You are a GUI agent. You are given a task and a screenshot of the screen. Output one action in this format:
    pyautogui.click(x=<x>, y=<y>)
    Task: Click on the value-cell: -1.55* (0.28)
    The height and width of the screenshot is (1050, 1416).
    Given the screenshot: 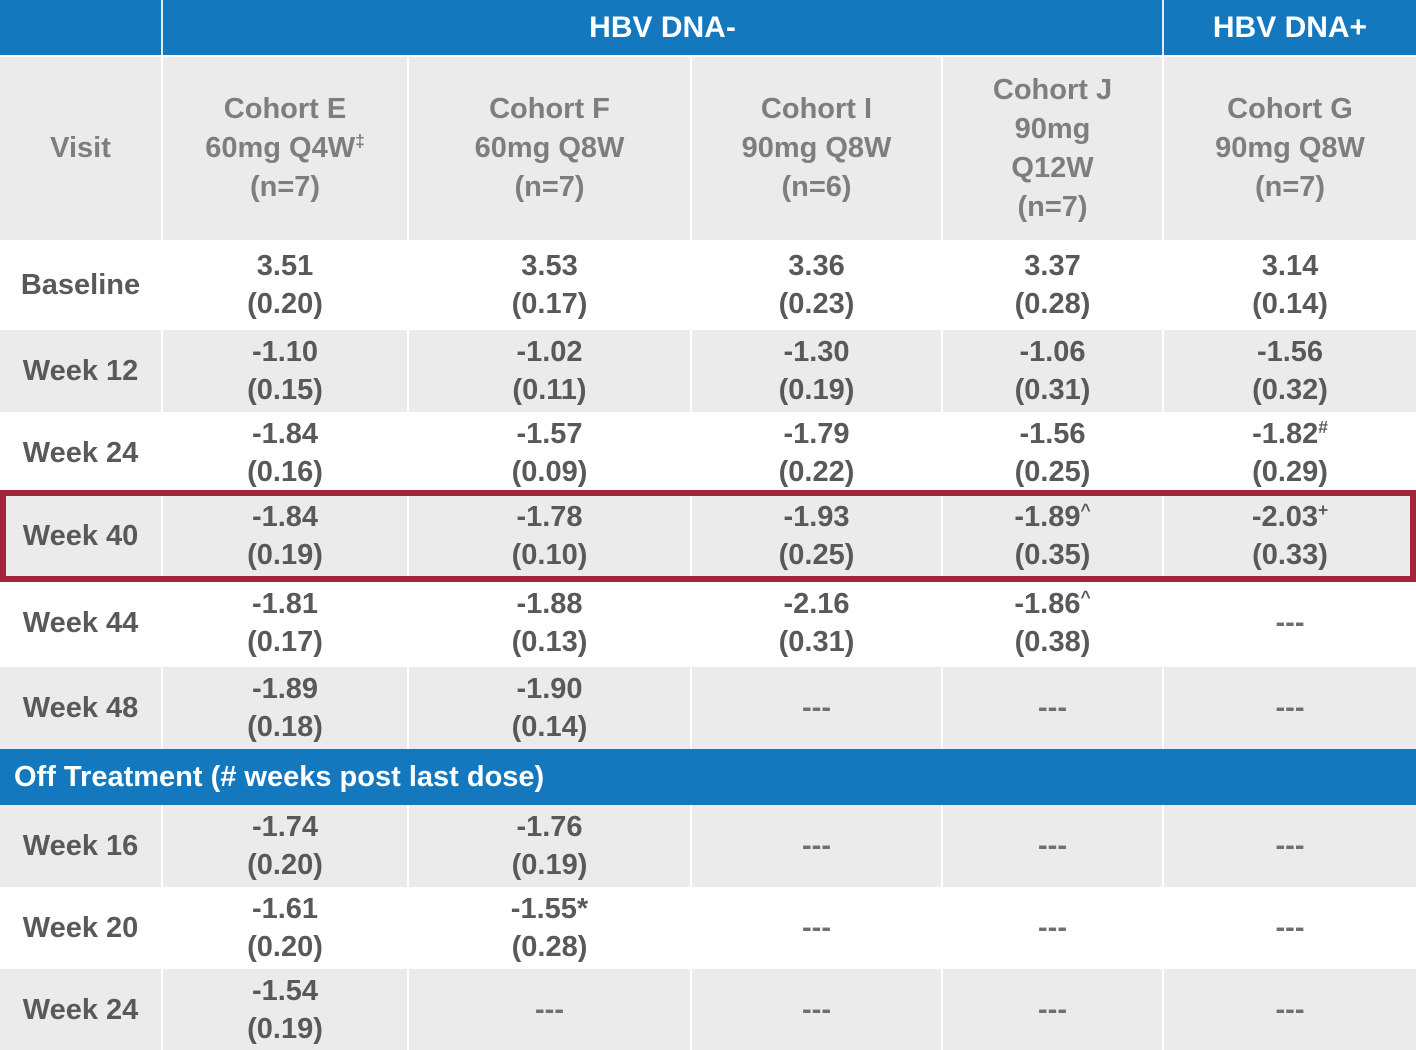 What is the action you would take?
    pyautogui.click(x=548, y=928)
    